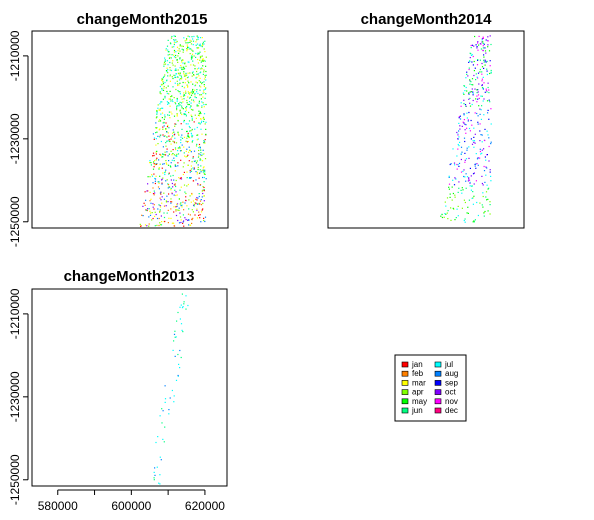  I want to click on legend-swatch, so click(405, 410).